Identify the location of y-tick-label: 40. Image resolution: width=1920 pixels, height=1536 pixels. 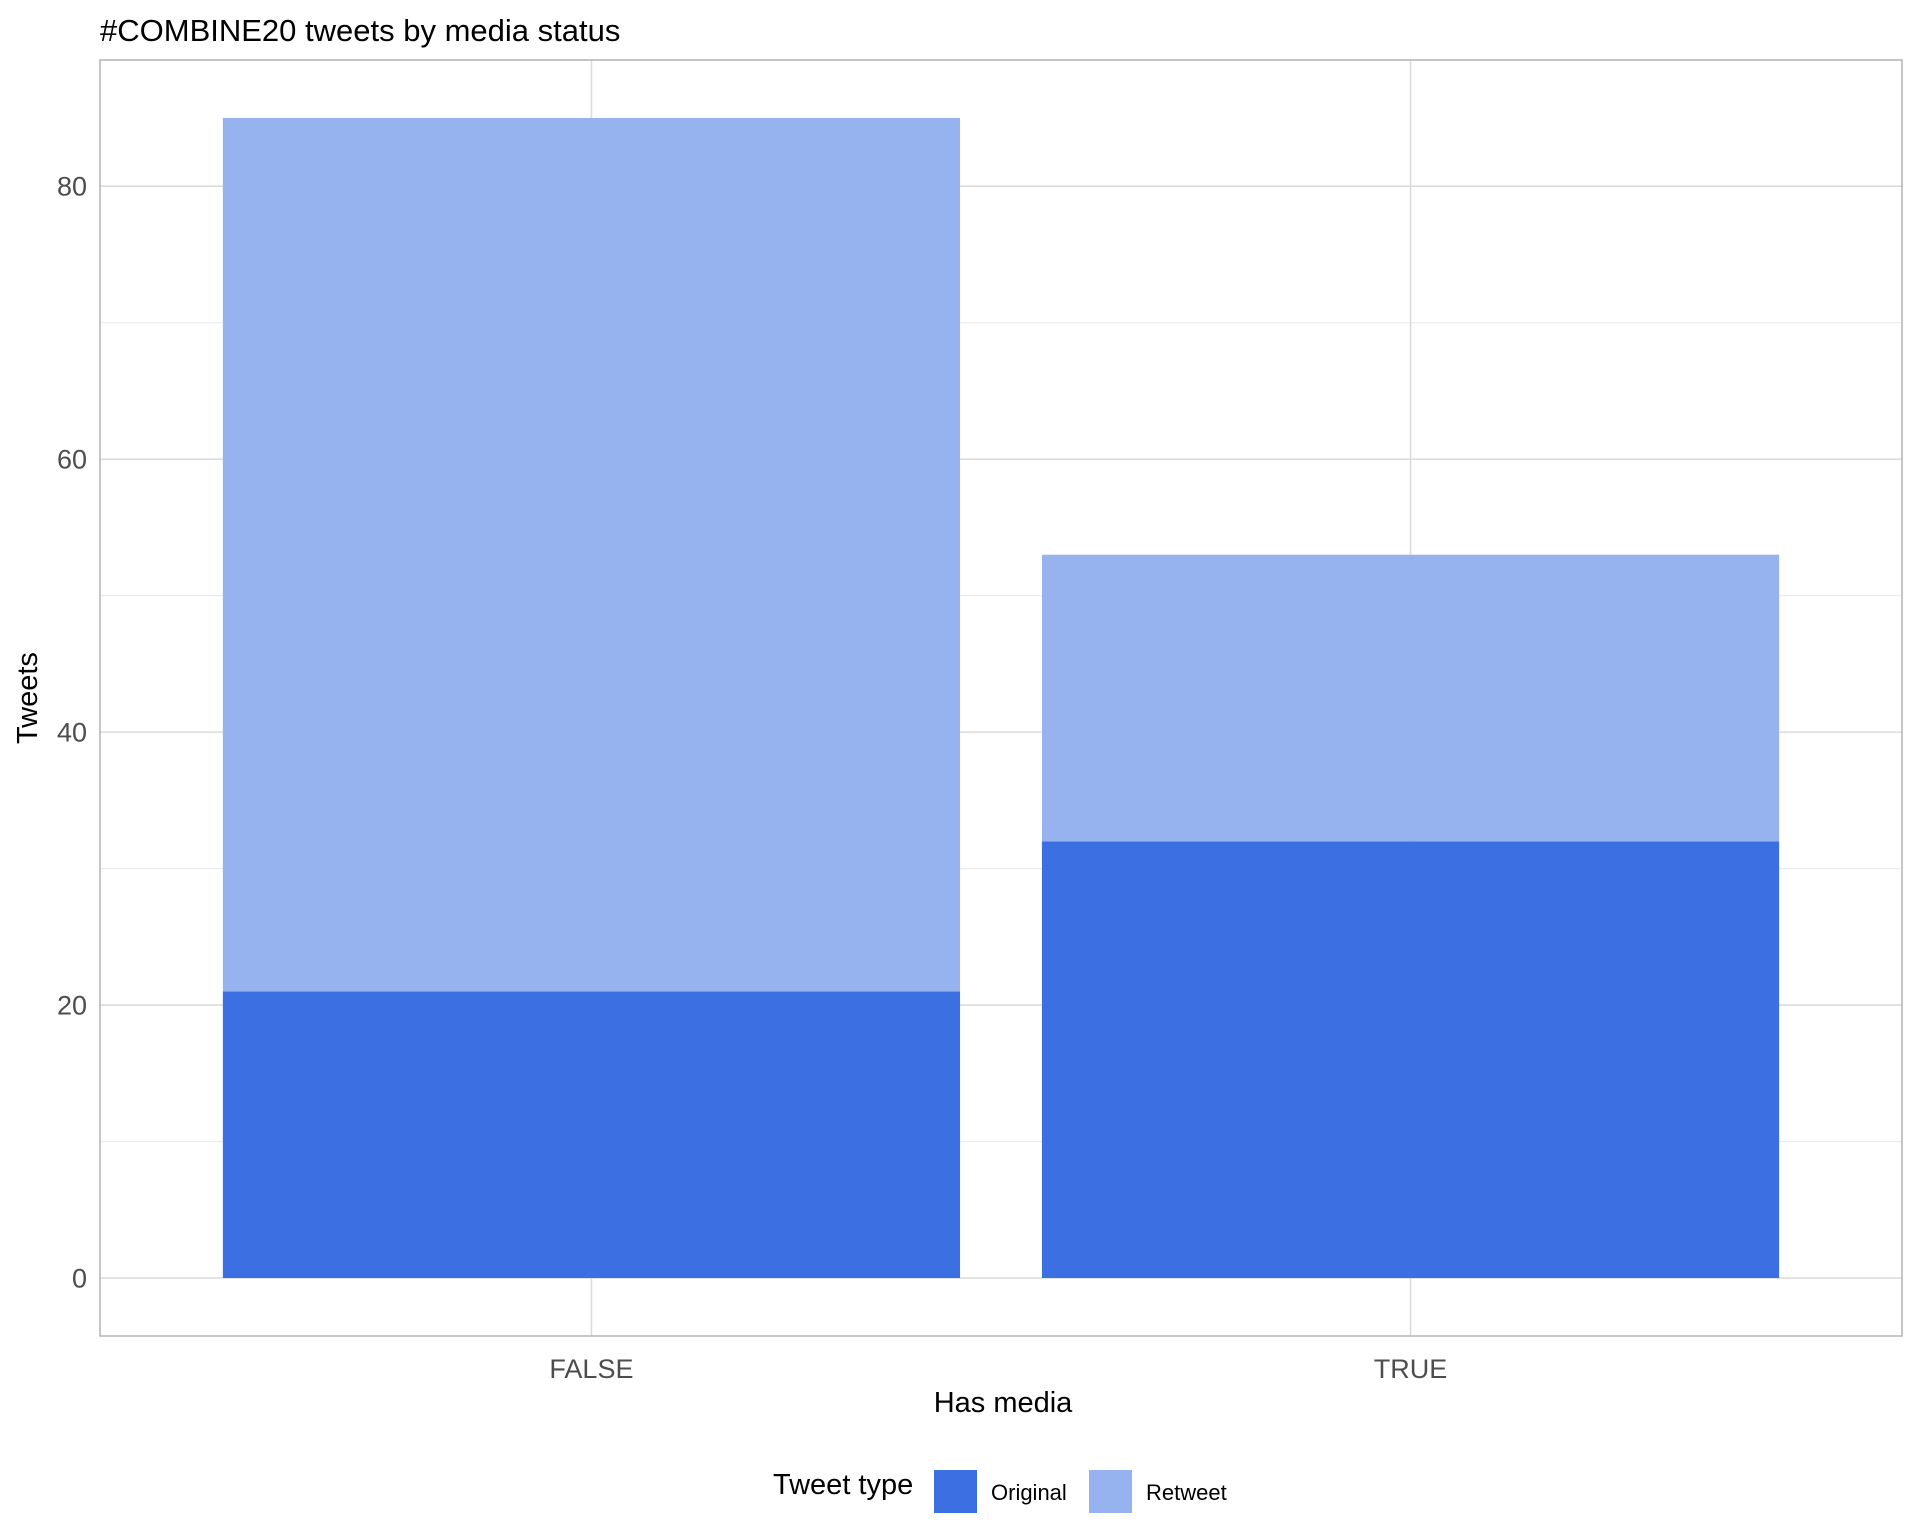
(72, 733).